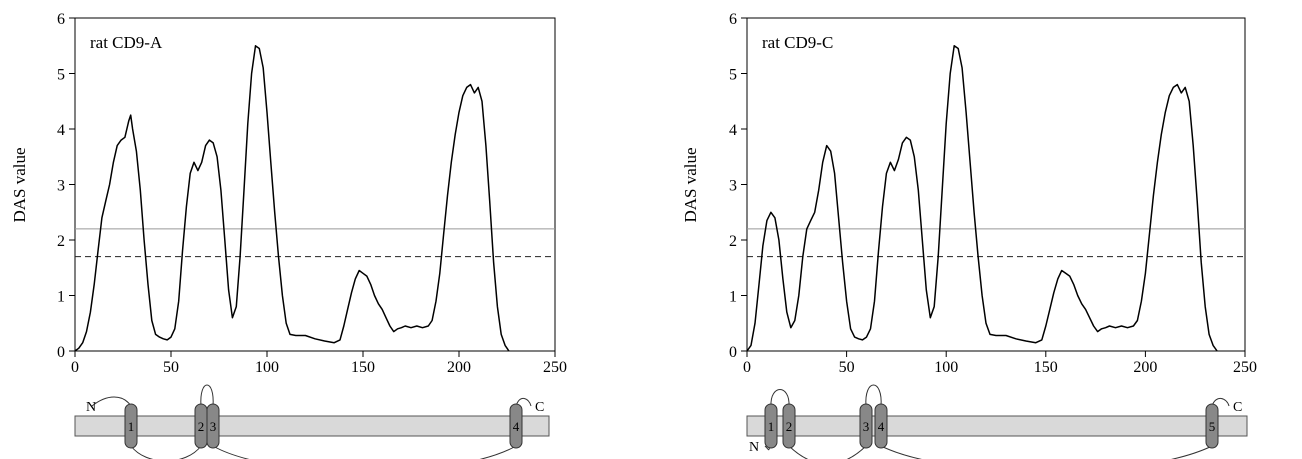 This screenshot has width=1302, height=459. What do you see at coordinates (797, 42) in the screenshot?
I see `chart-c-title: rat CD9-C` at bounding box center [797, 42].